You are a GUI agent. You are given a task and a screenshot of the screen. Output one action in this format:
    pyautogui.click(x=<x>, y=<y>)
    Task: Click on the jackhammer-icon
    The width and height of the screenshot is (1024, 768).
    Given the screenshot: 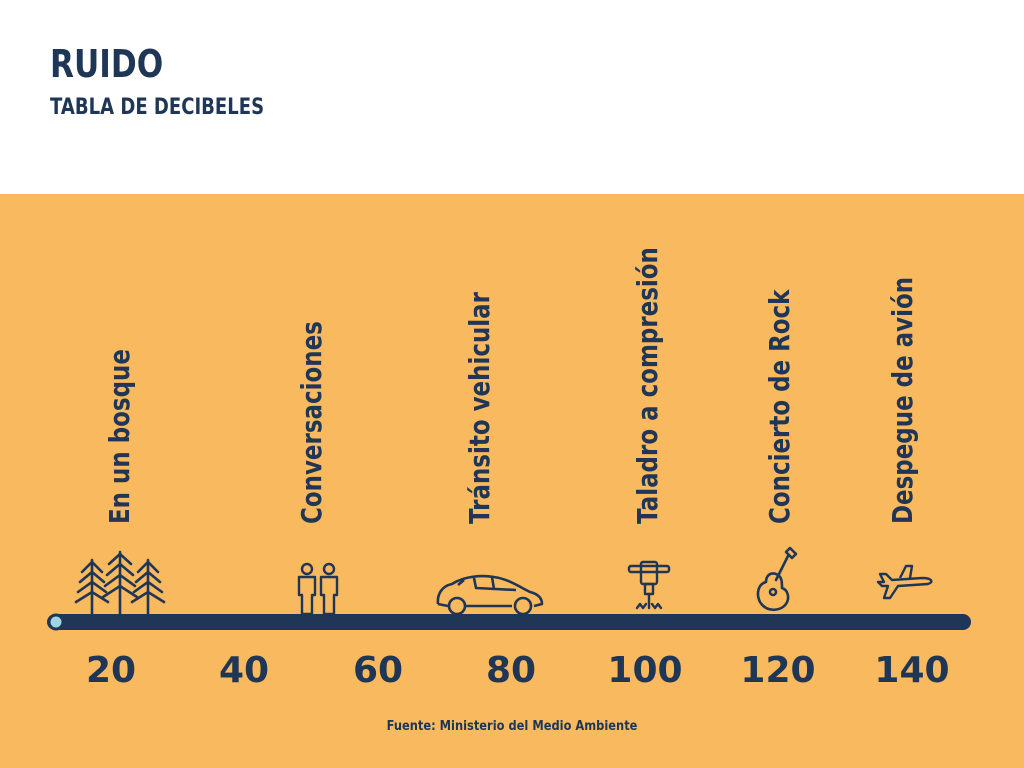 What is the action you would take?
    pyautogui.click(x=649, y=585)
    